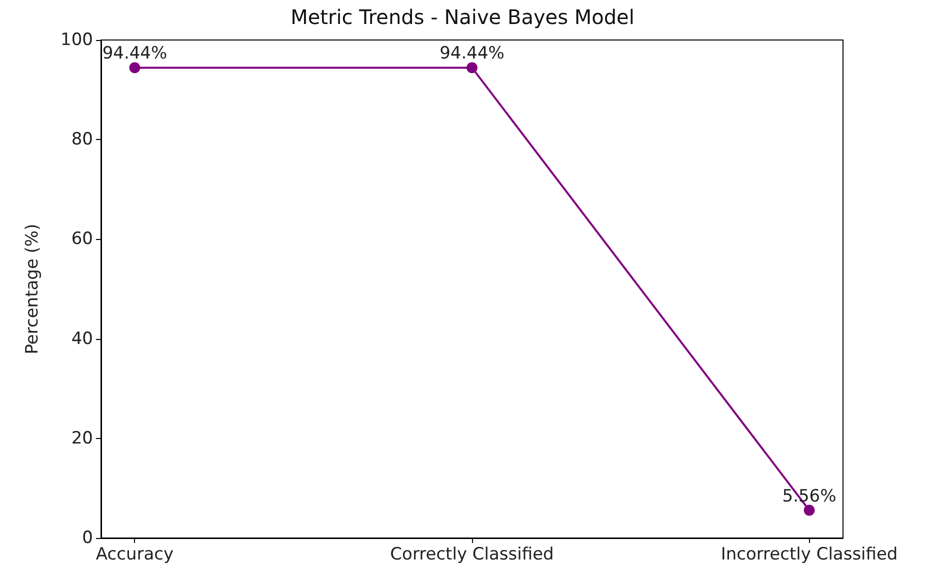 This screenshot has height=576, width=925. What do you see at coordinates (82, 338) in the screenshot?
I see `y-tick-label: 40` at bounding box center [82, 338].